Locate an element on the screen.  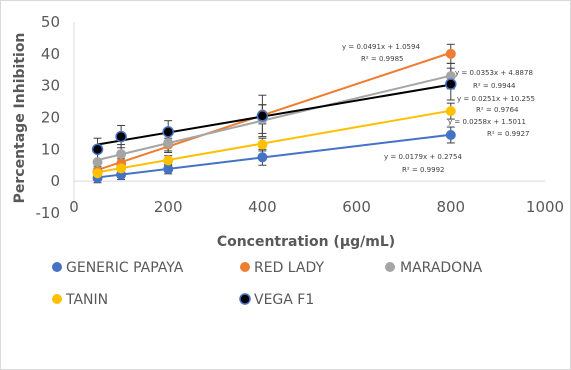
r2-tanin: R² = 0.9927 is located at coordinates (508, 134).